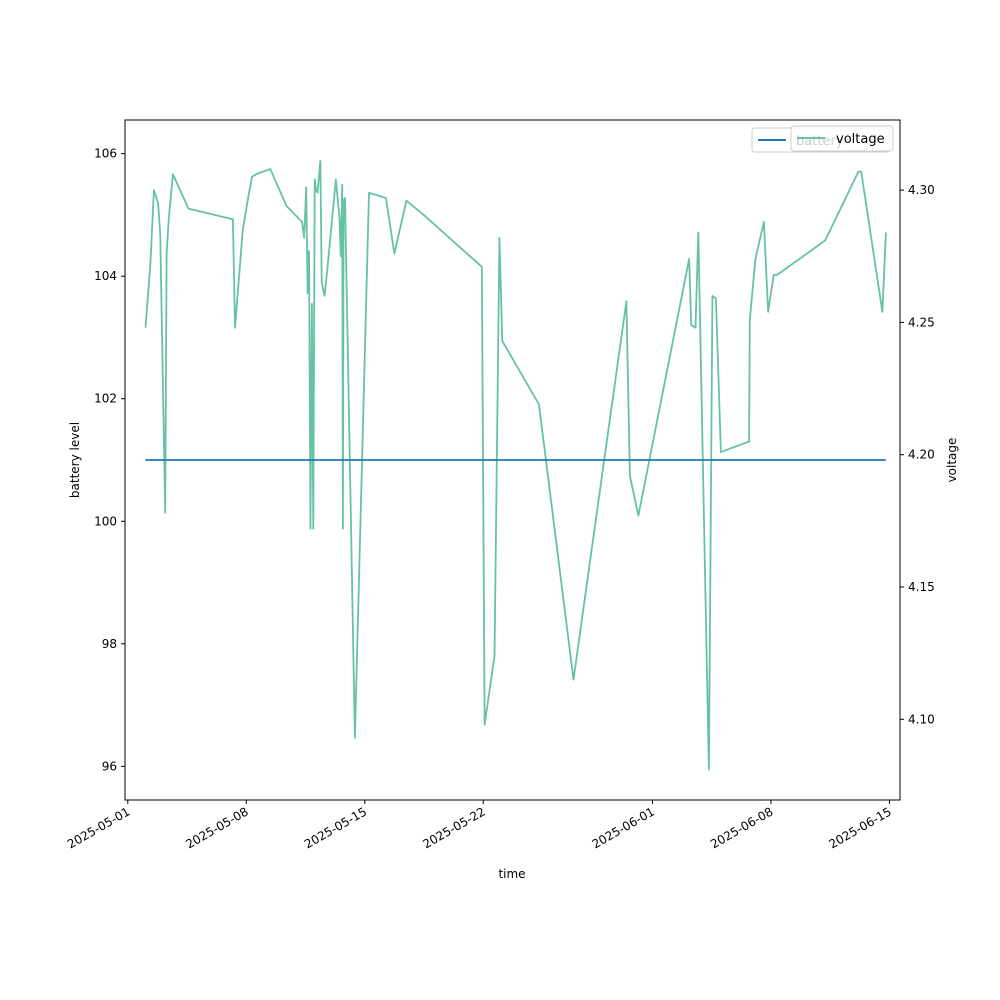 Image resolution: width=1000 pixels, height=1000 pixels. What do you see at coordinates (105, 276) in the screenshot?
I see `y-left-tick-label: 104` at bounding box center [105, 276].